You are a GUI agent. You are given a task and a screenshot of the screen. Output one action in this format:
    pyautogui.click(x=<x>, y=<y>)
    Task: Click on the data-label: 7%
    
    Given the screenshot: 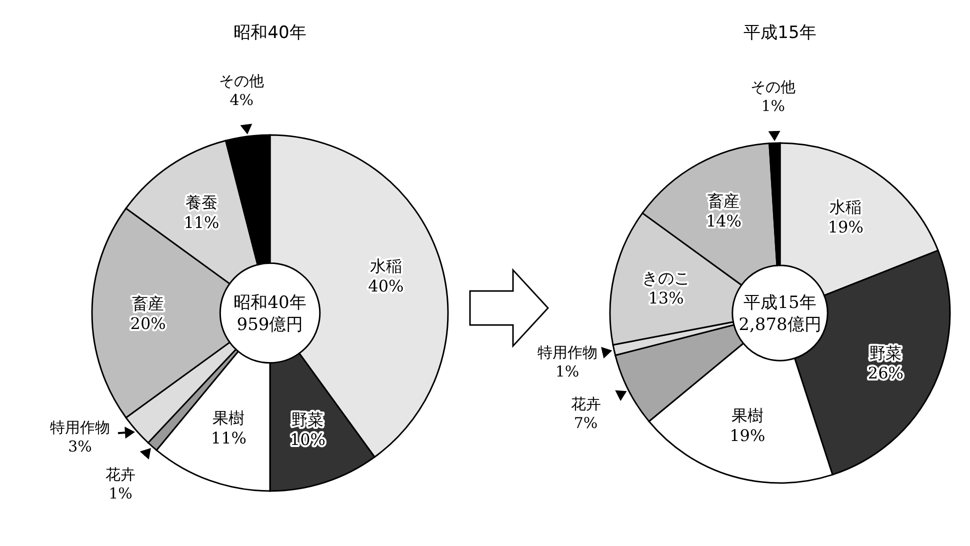 What is the action you would take?
    pyautogui.click(x=586, y=423)
    